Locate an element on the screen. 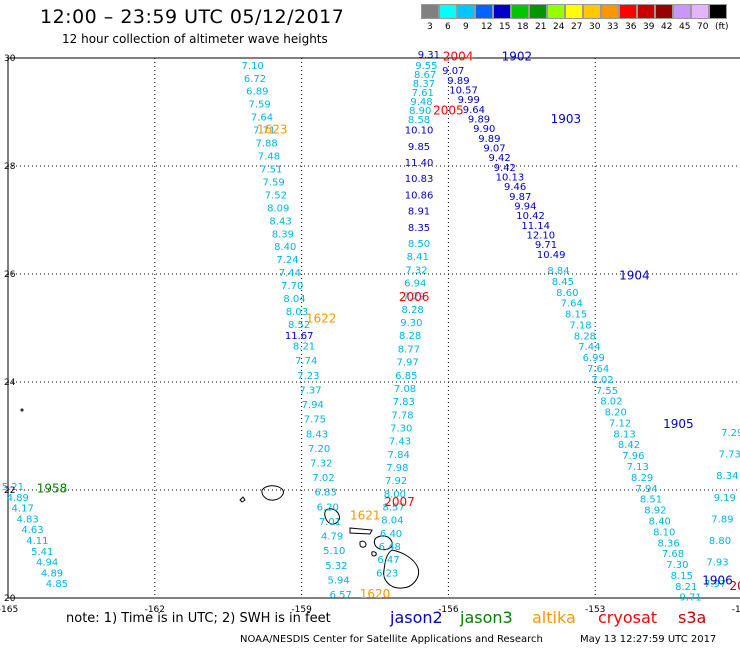 The height and width of the screenshot is (650, 740). scale-label: 45 is located at coordinates (685, 27).